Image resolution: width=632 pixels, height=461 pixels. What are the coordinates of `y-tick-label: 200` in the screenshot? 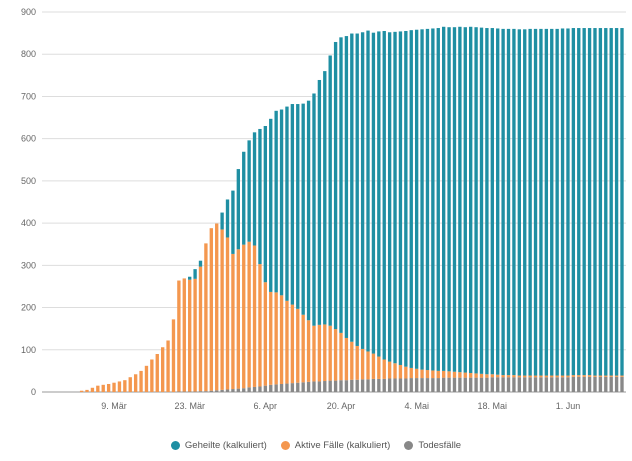 It's located at (28, 308).